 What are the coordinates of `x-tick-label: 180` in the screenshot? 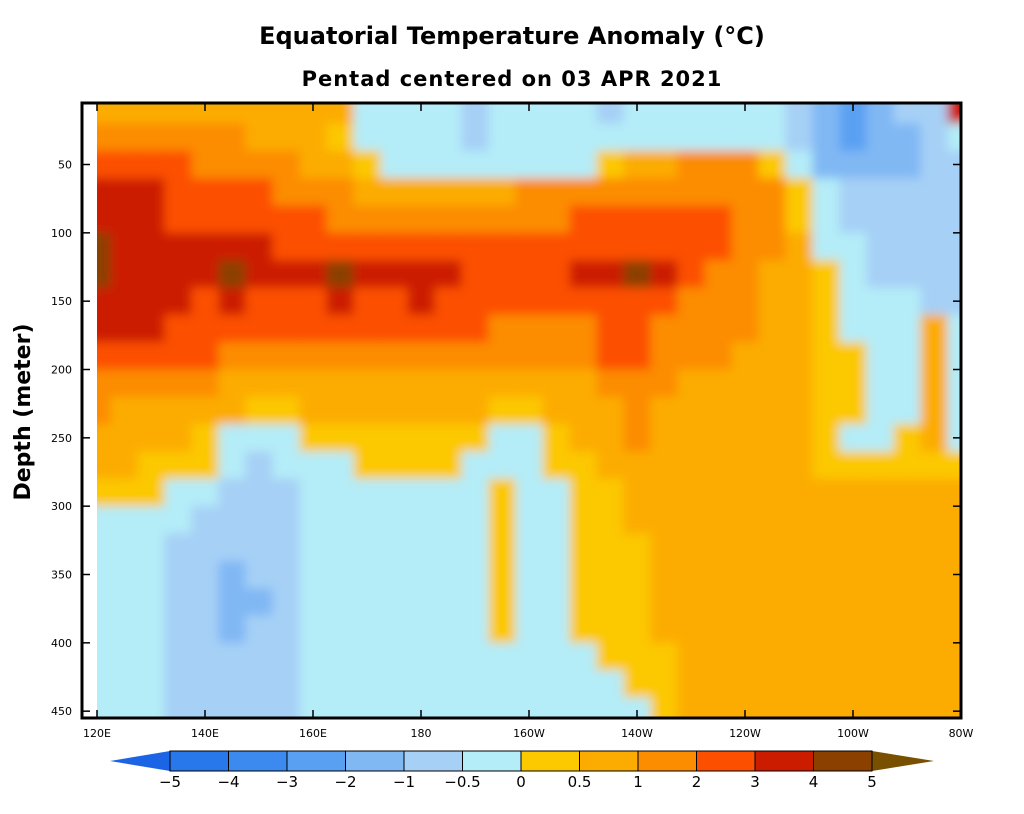 It's located at (421, 733).